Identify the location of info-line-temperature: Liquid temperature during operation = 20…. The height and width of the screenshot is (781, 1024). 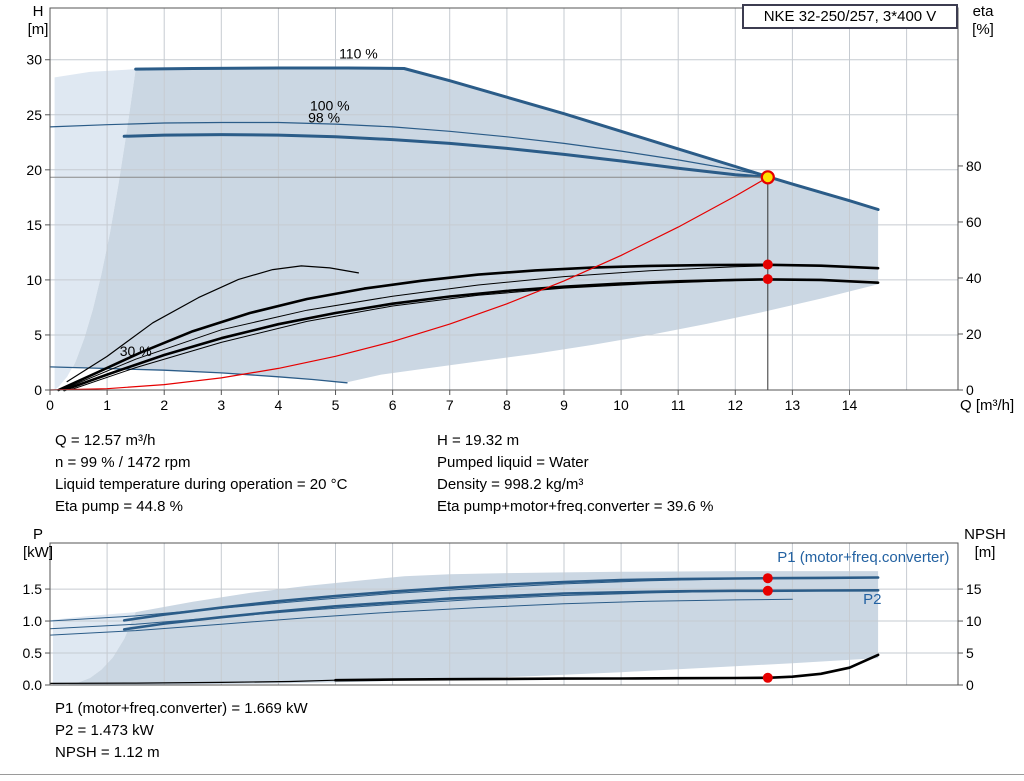
(201, 484).